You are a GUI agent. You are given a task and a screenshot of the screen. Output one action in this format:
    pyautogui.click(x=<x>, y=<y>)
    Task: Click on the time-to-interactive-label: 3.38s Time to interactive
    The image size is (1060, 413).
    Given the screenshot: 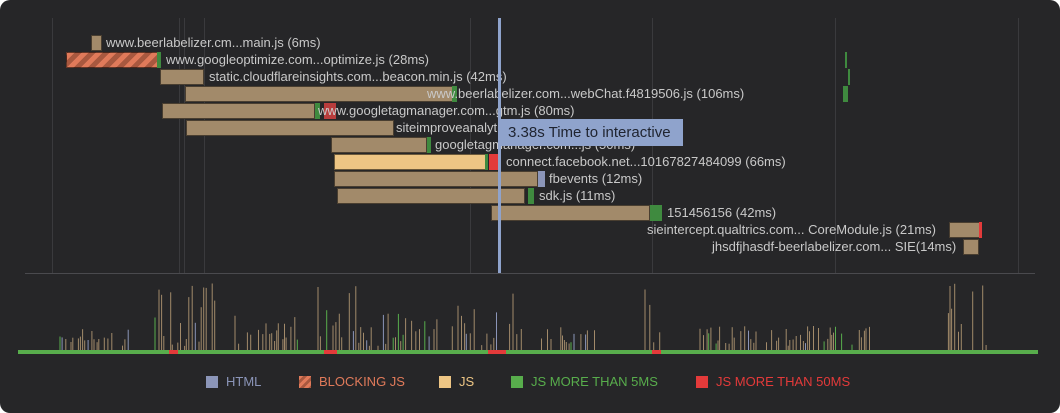 What is the action you would take?
    pyautogui.click(x=590, y=132)
    